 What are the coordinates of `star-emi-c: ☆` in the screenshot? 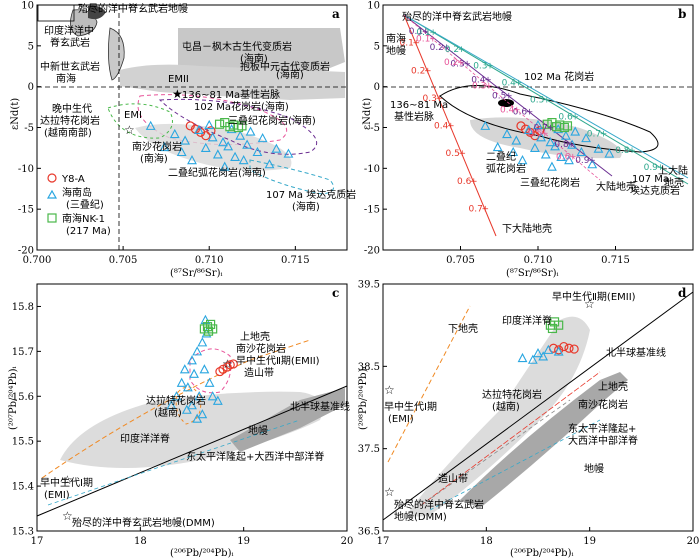 It's located at (67, 480).